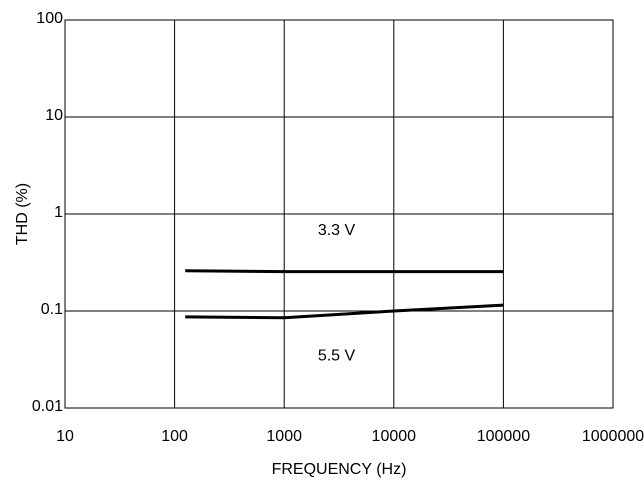  What do you see at coordinates (174, 436) in the screenshot?
I see `x-tick-label: 100` at bounding box center [174, 436].